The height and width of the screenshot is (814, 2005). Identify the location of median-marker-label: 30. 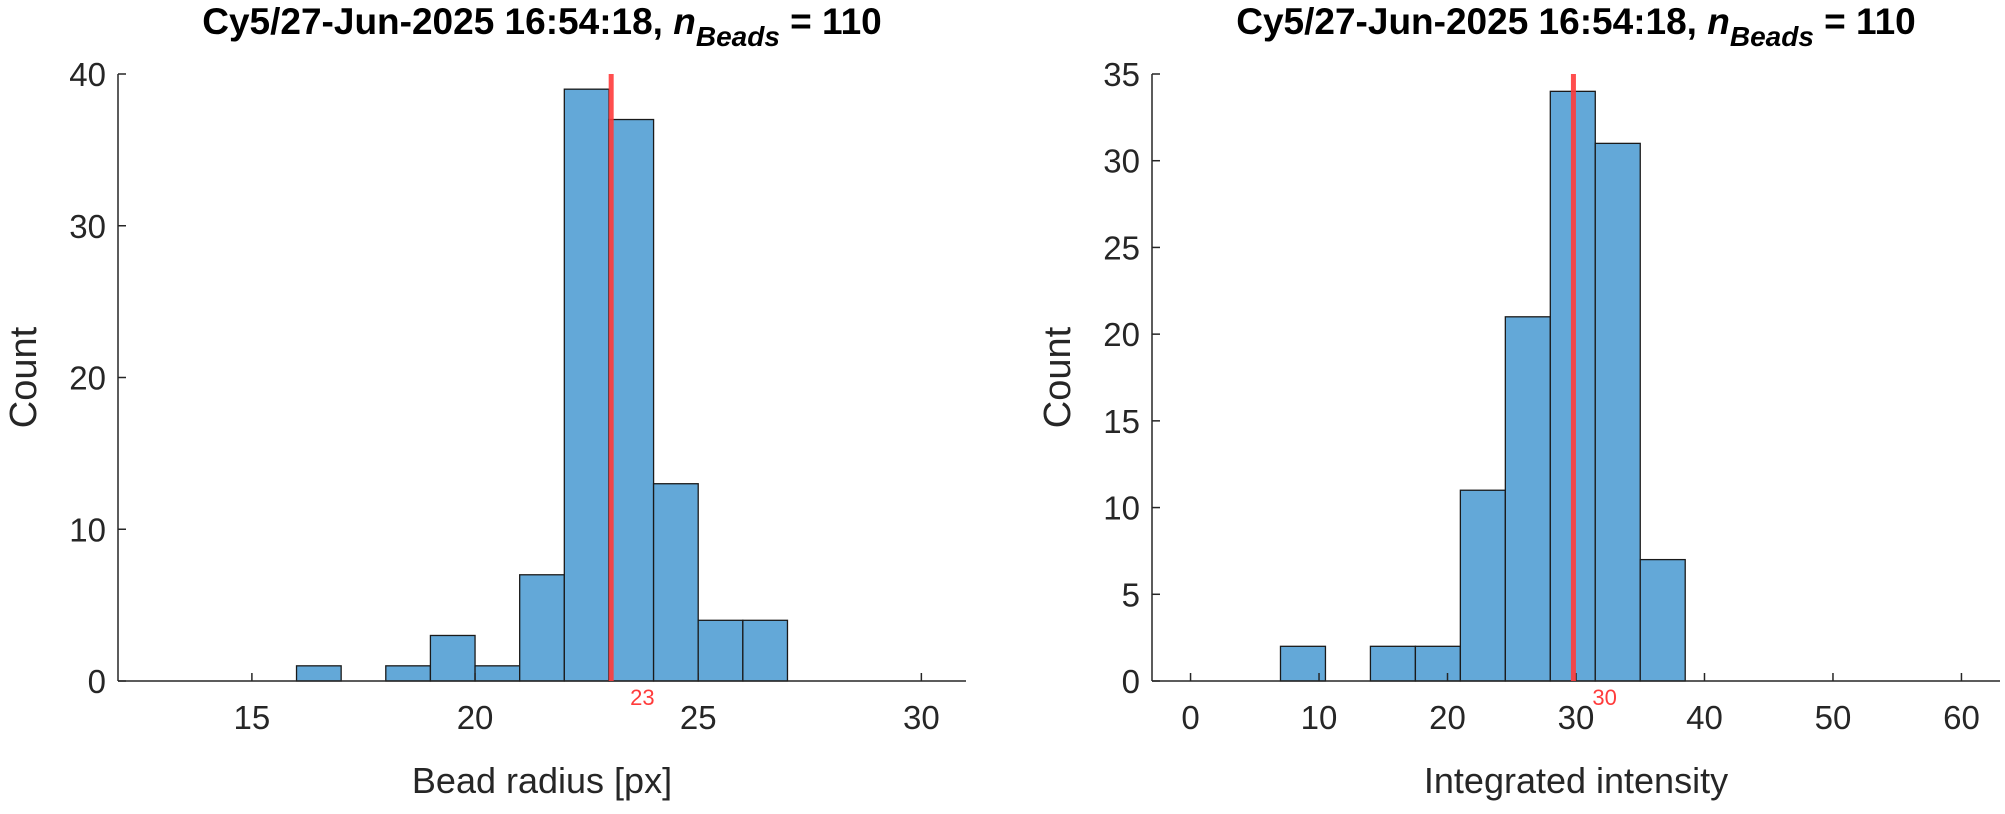
(1604, 697).